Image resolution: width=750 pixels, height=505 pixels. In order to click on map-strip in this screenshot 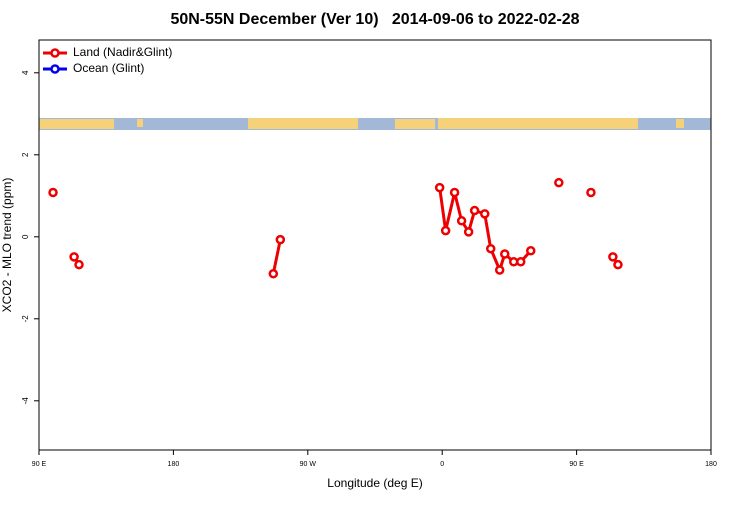, I will do `click(375, 124)`.